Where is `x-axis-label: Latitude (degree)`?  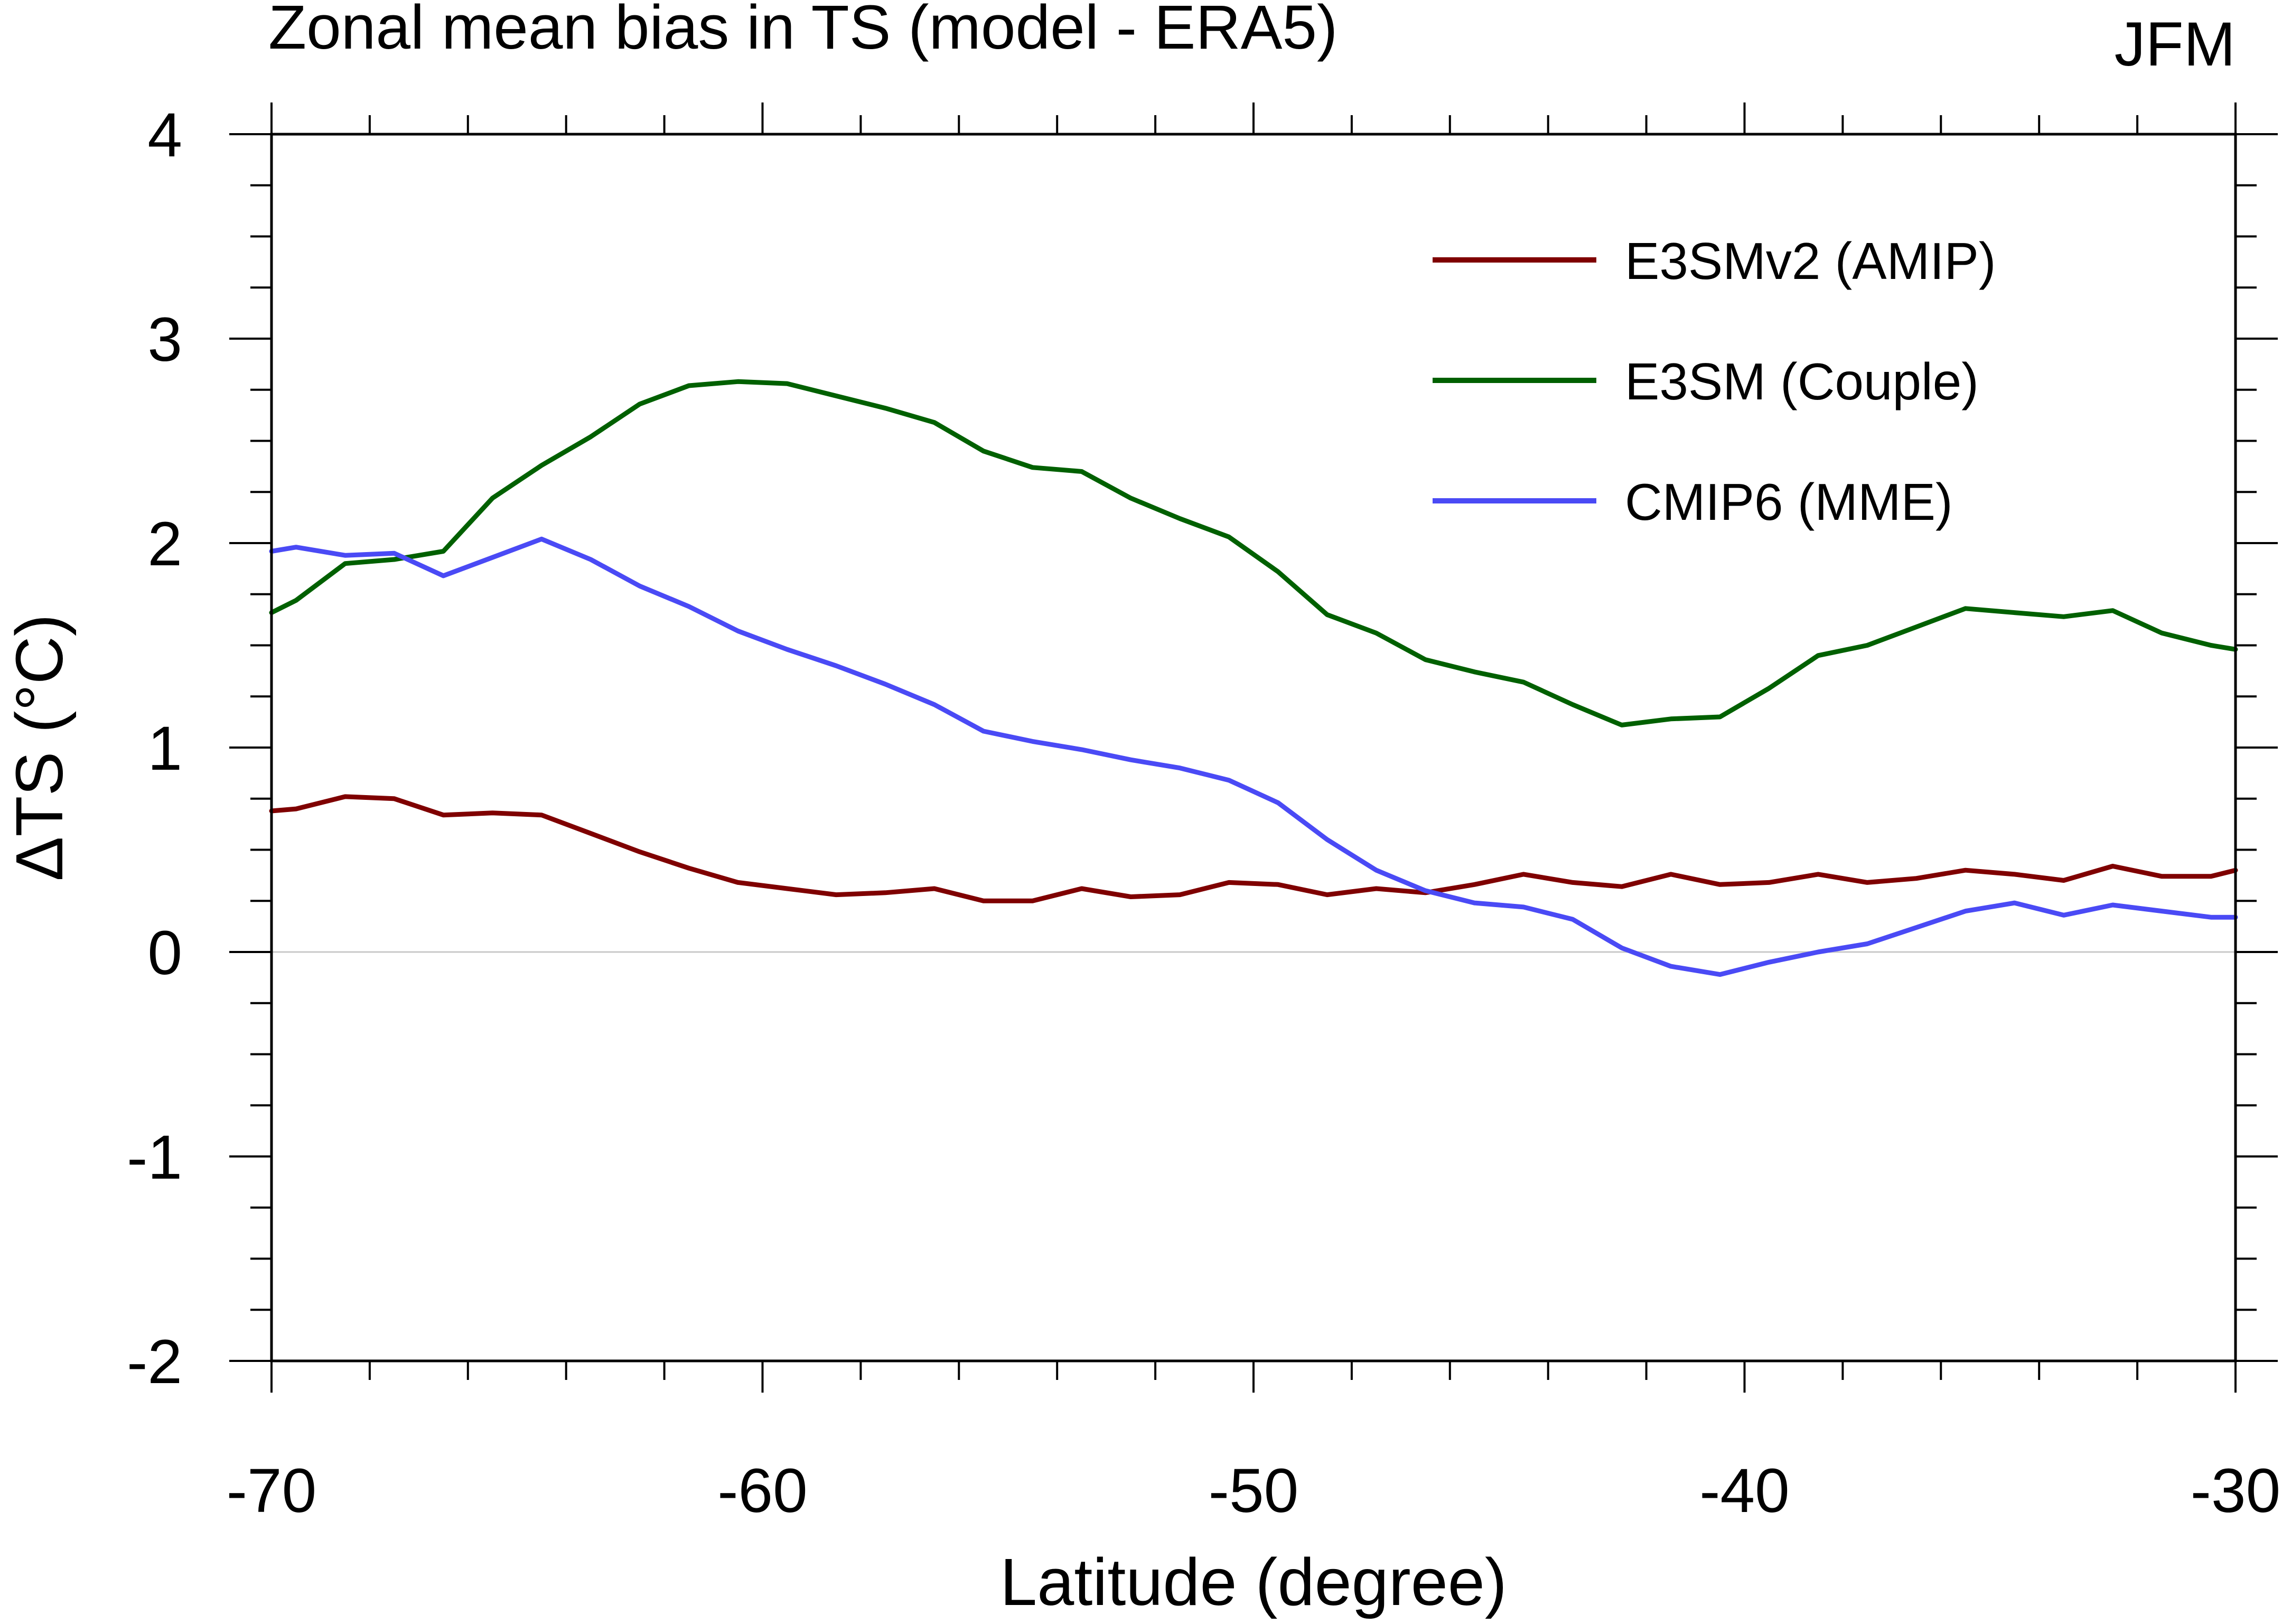 x-axis-label: Latitude (degree) is located at coordinates (1253, 1582).